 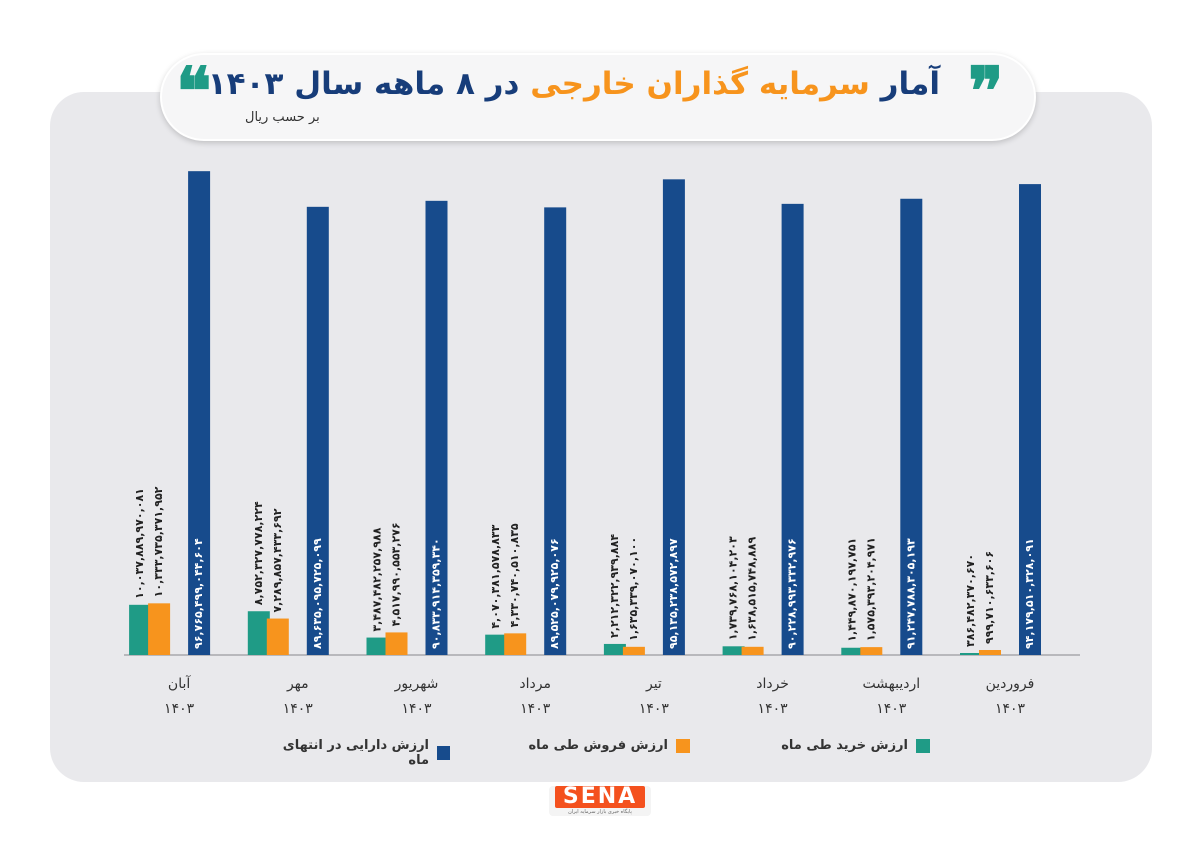 I want to click on data-label-assets-month-8: ۹۶,۷۶۵,۴۹۹,۰۴۴,۶۰۴, so click(x=198, y=593).